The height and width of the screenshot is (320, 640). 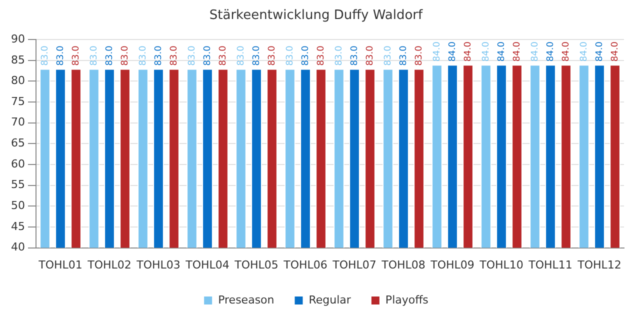 I want to click on y-tick-label: 85, so click(x=17, y=59).